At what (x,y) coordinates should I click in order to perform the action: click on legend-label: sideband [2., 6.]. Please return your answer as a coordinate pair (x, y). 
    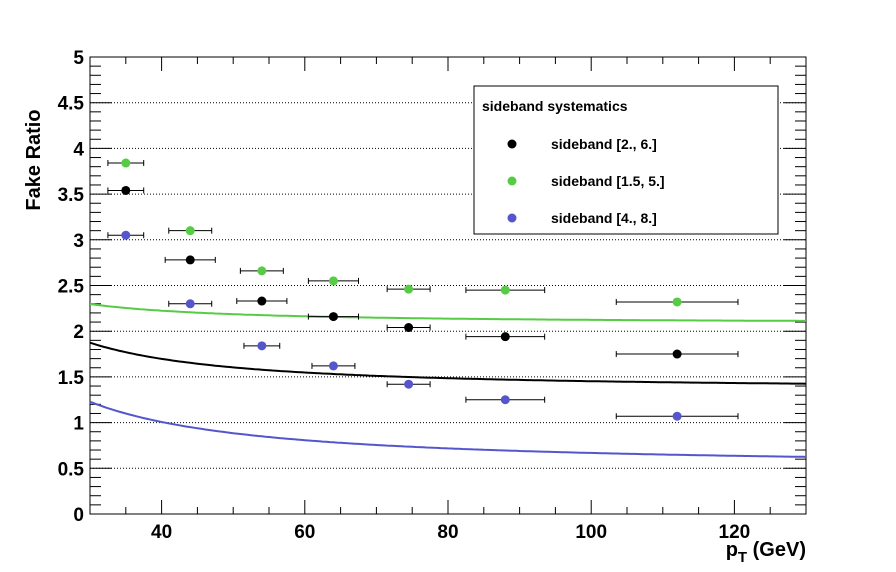
    Looking at the image, I should click on (604, 144).